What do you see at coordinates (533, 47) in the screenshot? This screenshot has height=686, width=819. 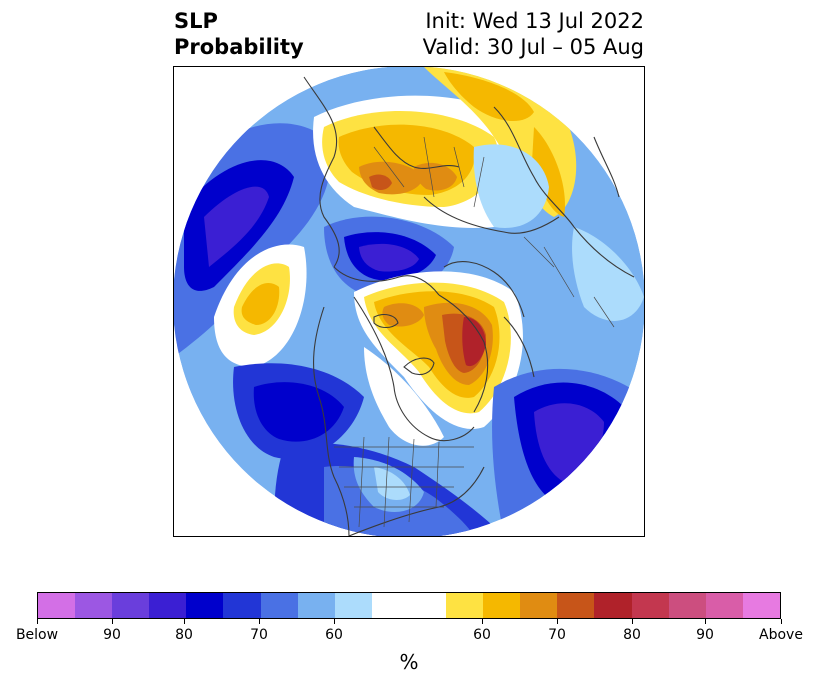 I see `valid-range: Valid: 30 Jul – 05 Aug` at bounding box center [533, 47].